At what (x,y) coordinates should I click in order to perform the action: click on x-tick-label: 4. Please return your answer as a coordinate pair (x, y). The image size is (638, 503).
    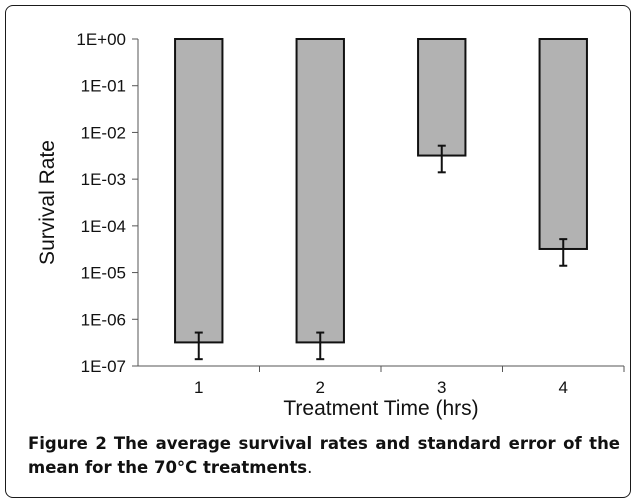
    Looking at the image, I should click on (563, 387).